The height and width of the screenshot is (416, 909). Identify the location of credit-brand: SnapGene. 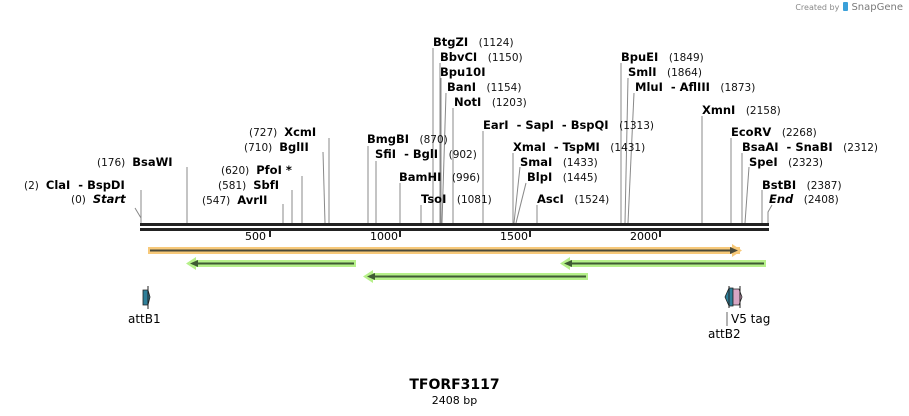
(877, 7).